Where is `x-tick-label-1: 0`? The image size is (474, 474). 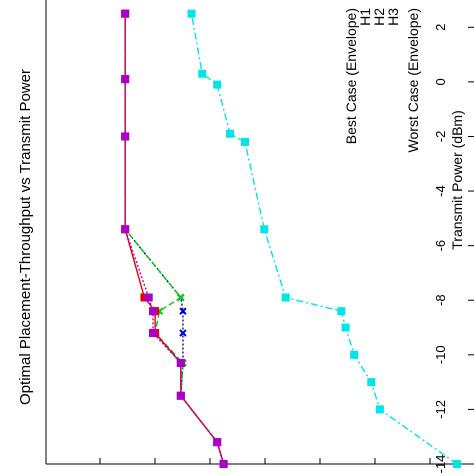
x-tick-label-1: 0 is located at coordinates (440, 81).